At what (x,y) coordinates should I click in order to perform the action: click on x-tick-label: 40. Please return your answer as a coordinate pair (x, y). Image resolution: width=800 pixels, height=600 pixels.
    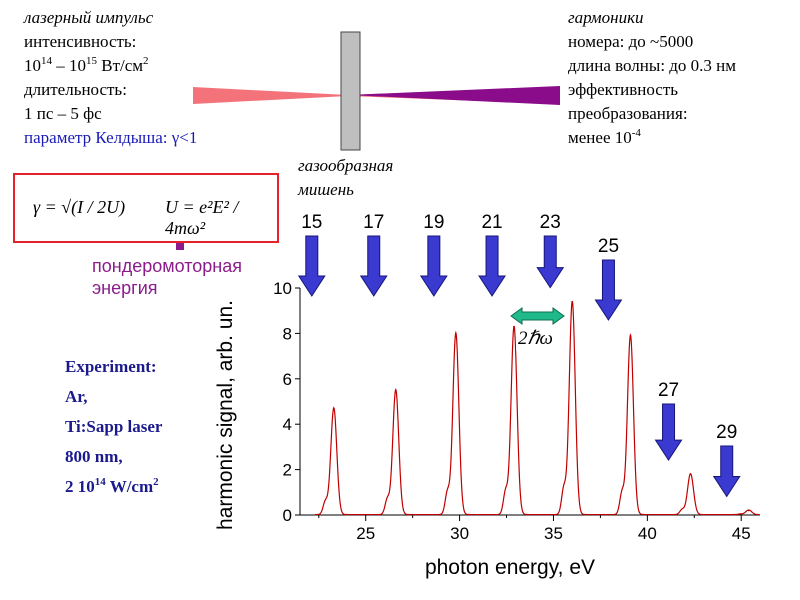
    Looking at the image, I should click on (647, 533).